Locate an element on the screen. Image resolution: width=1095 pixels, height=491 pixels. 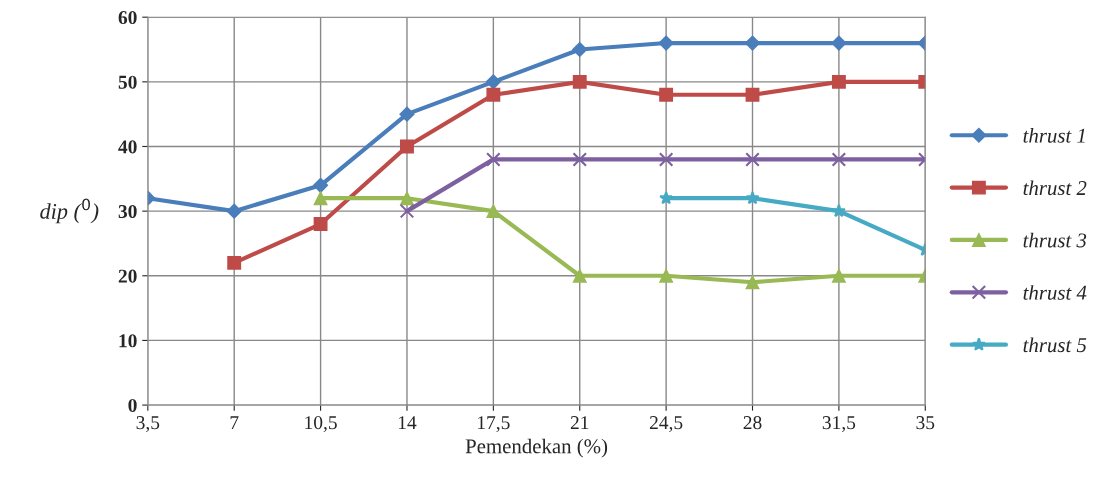
x-tick-label: 35 is located at coordinates (925, 423).